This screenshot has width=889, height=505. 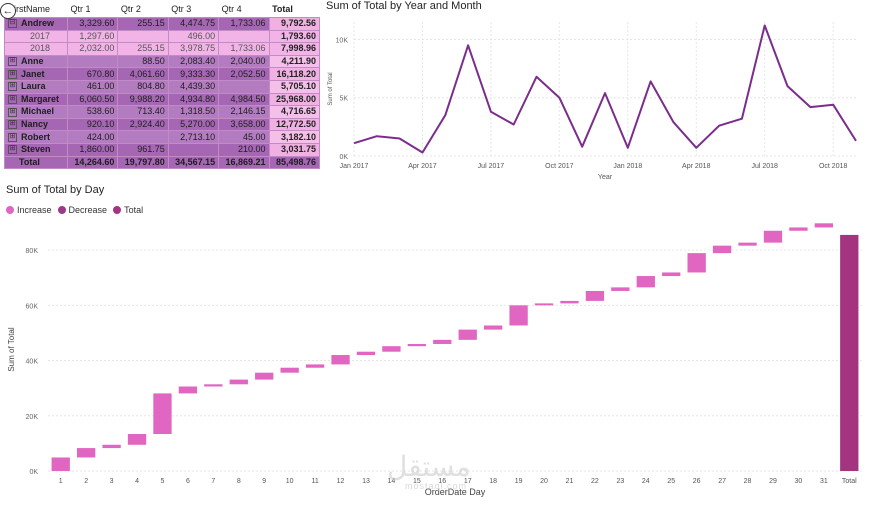 I want to click on matrix-cell-value: 713.40, so click(x=143, y=112).